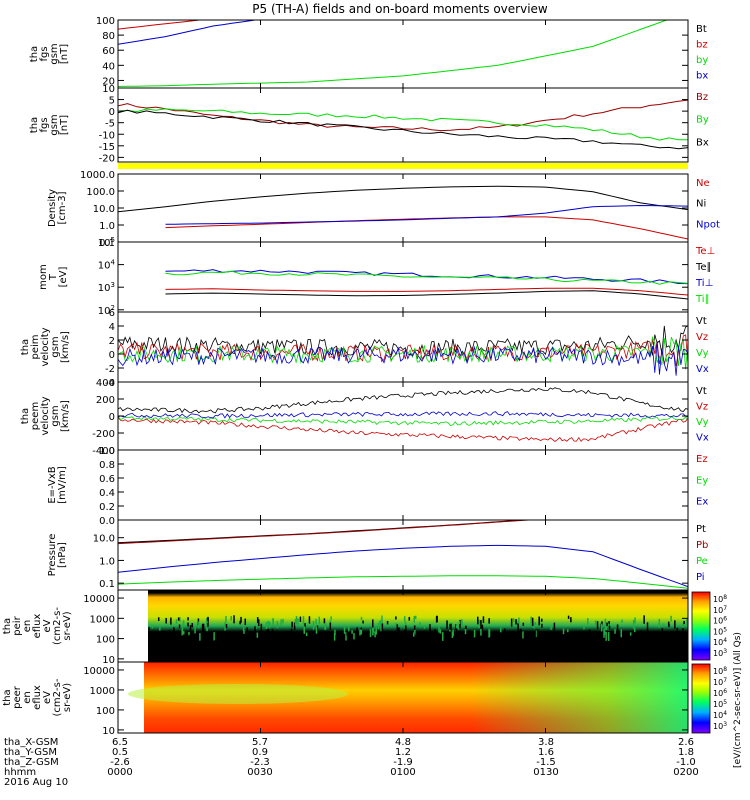  What do you see at coordinates (52, 208) in the screenshot?
I see `y-axis-label: Density` at bounding box center [52, 208].